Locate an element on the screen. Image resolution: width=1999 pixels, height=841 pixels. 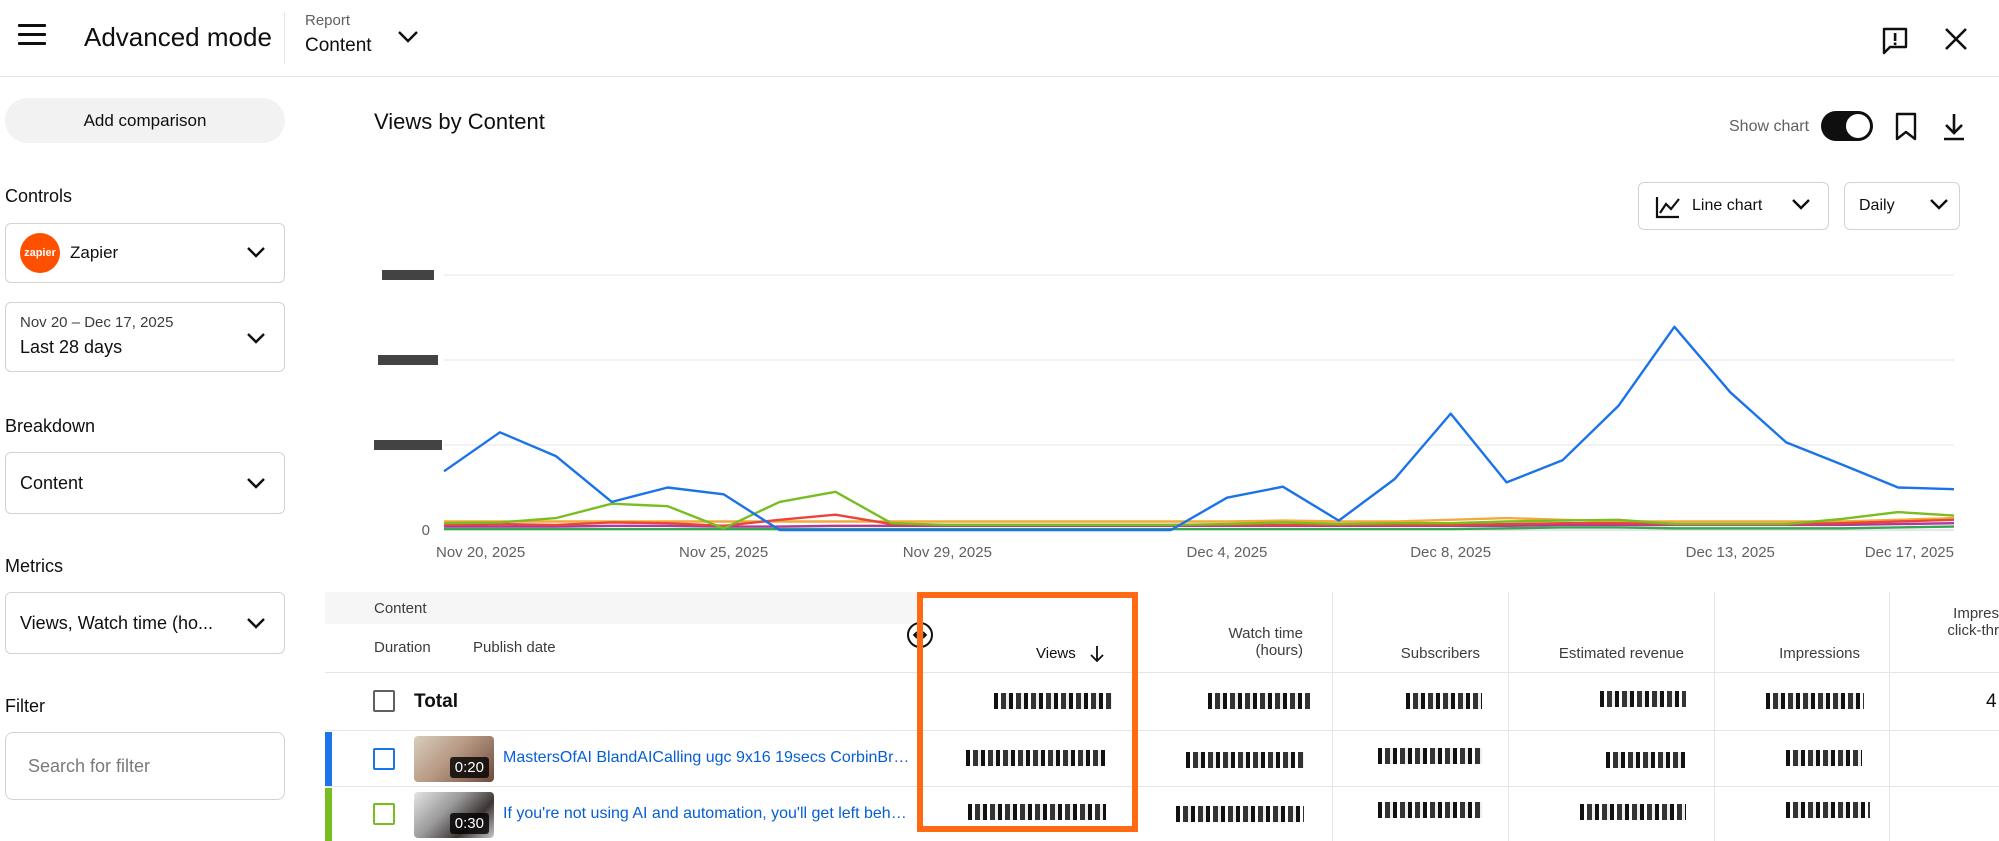
x-tick-label: Dec 13, 2025 is located at coordinates (1730, 552).